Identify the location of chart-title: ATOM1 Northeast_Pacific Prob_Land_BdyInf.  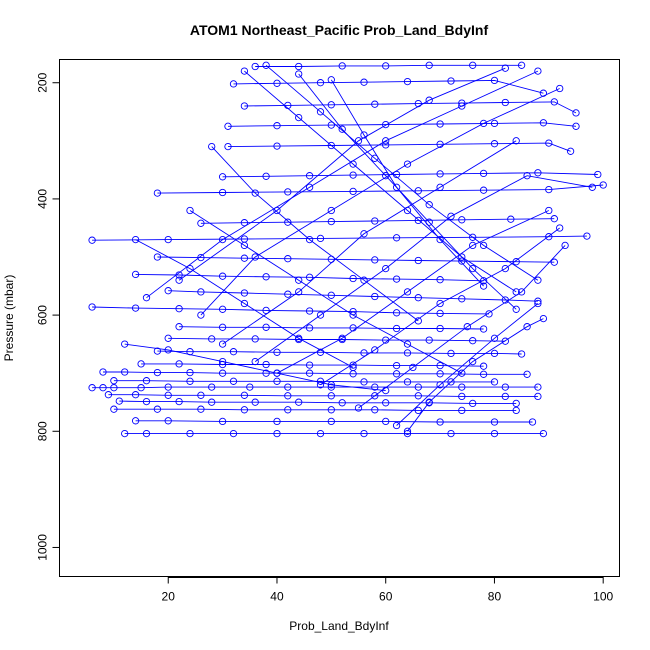
(339, 30).